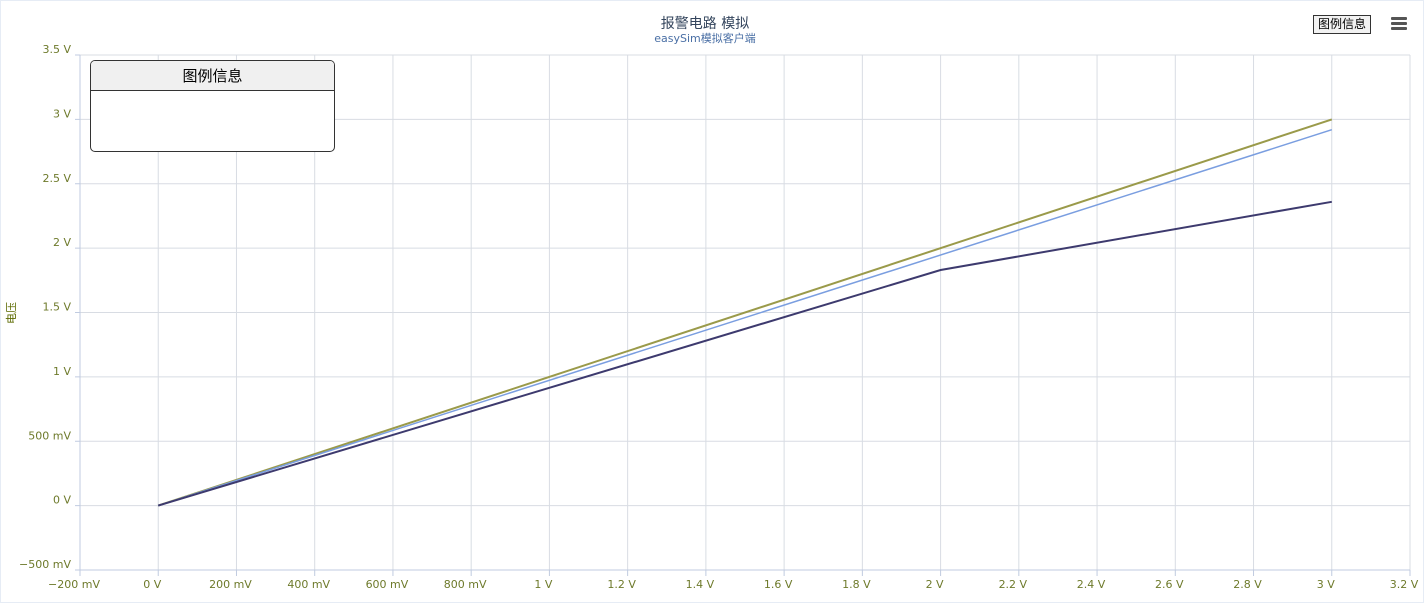 This screenshot has width=1424, height=604. I want to click on y-tick-label: 500 mV, so click(49, 435).